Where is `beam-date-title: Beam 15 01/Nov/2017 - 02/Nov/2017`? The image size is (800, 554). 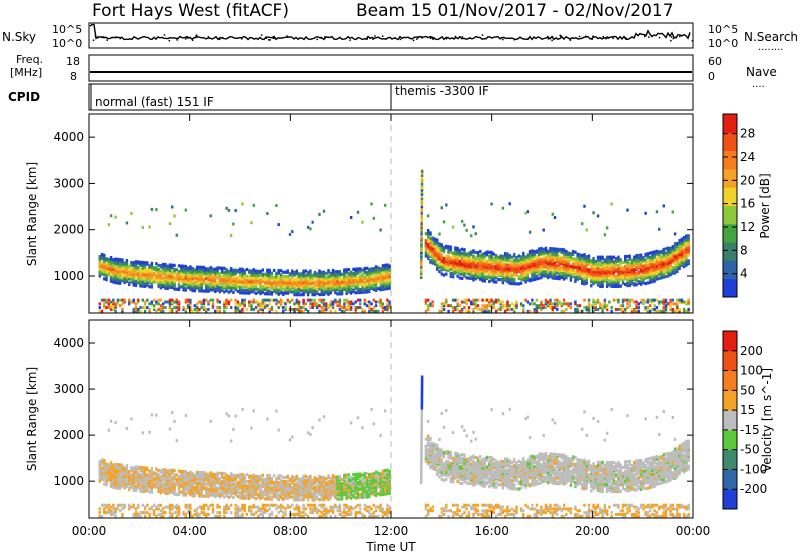 beam-date-title: Beam 15 01/Nov/2017 - 02/Nov/2017 is located at coordinates (515, 11).